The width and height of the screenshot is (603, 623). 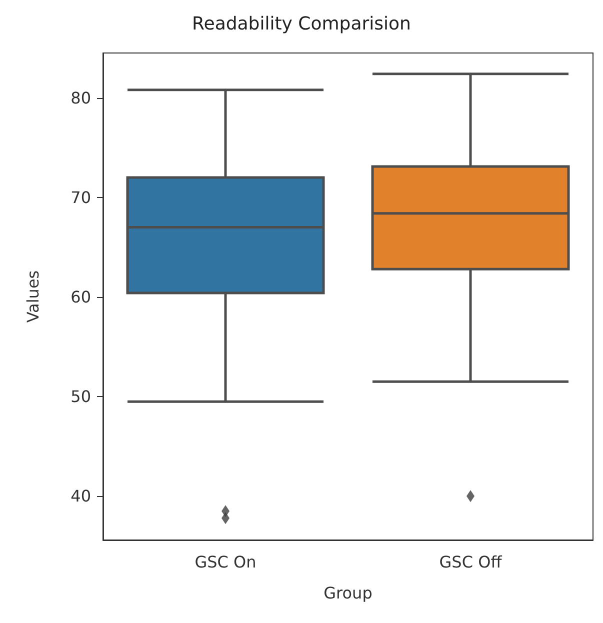 I want to click on y-axis-title: Values, so click(x=33, y=296).